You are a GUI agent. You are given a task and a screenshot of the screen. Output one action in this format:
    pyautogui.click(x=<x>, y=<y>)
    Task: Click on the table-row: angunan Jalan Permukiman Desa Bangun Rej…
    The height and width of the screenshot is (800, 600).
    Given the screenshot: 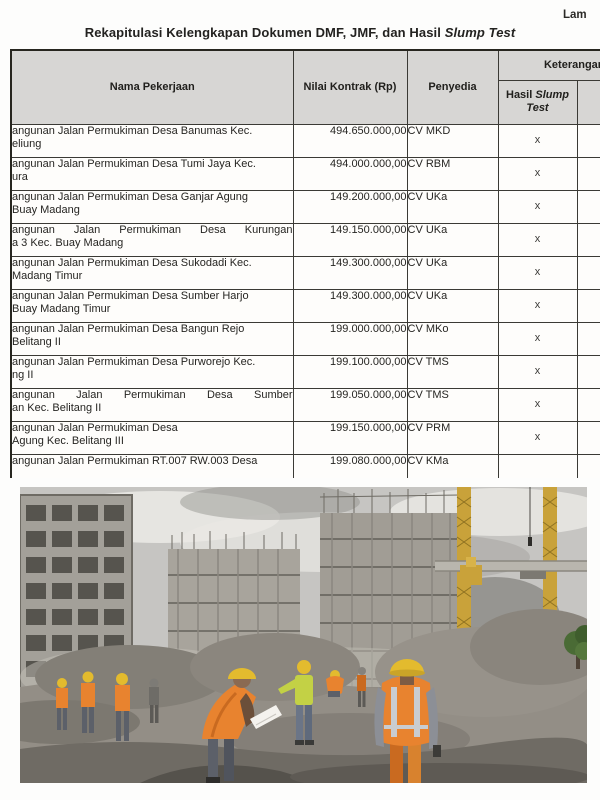 What is the action you would take?
    pyautogui.click(x=305, y=338)
    